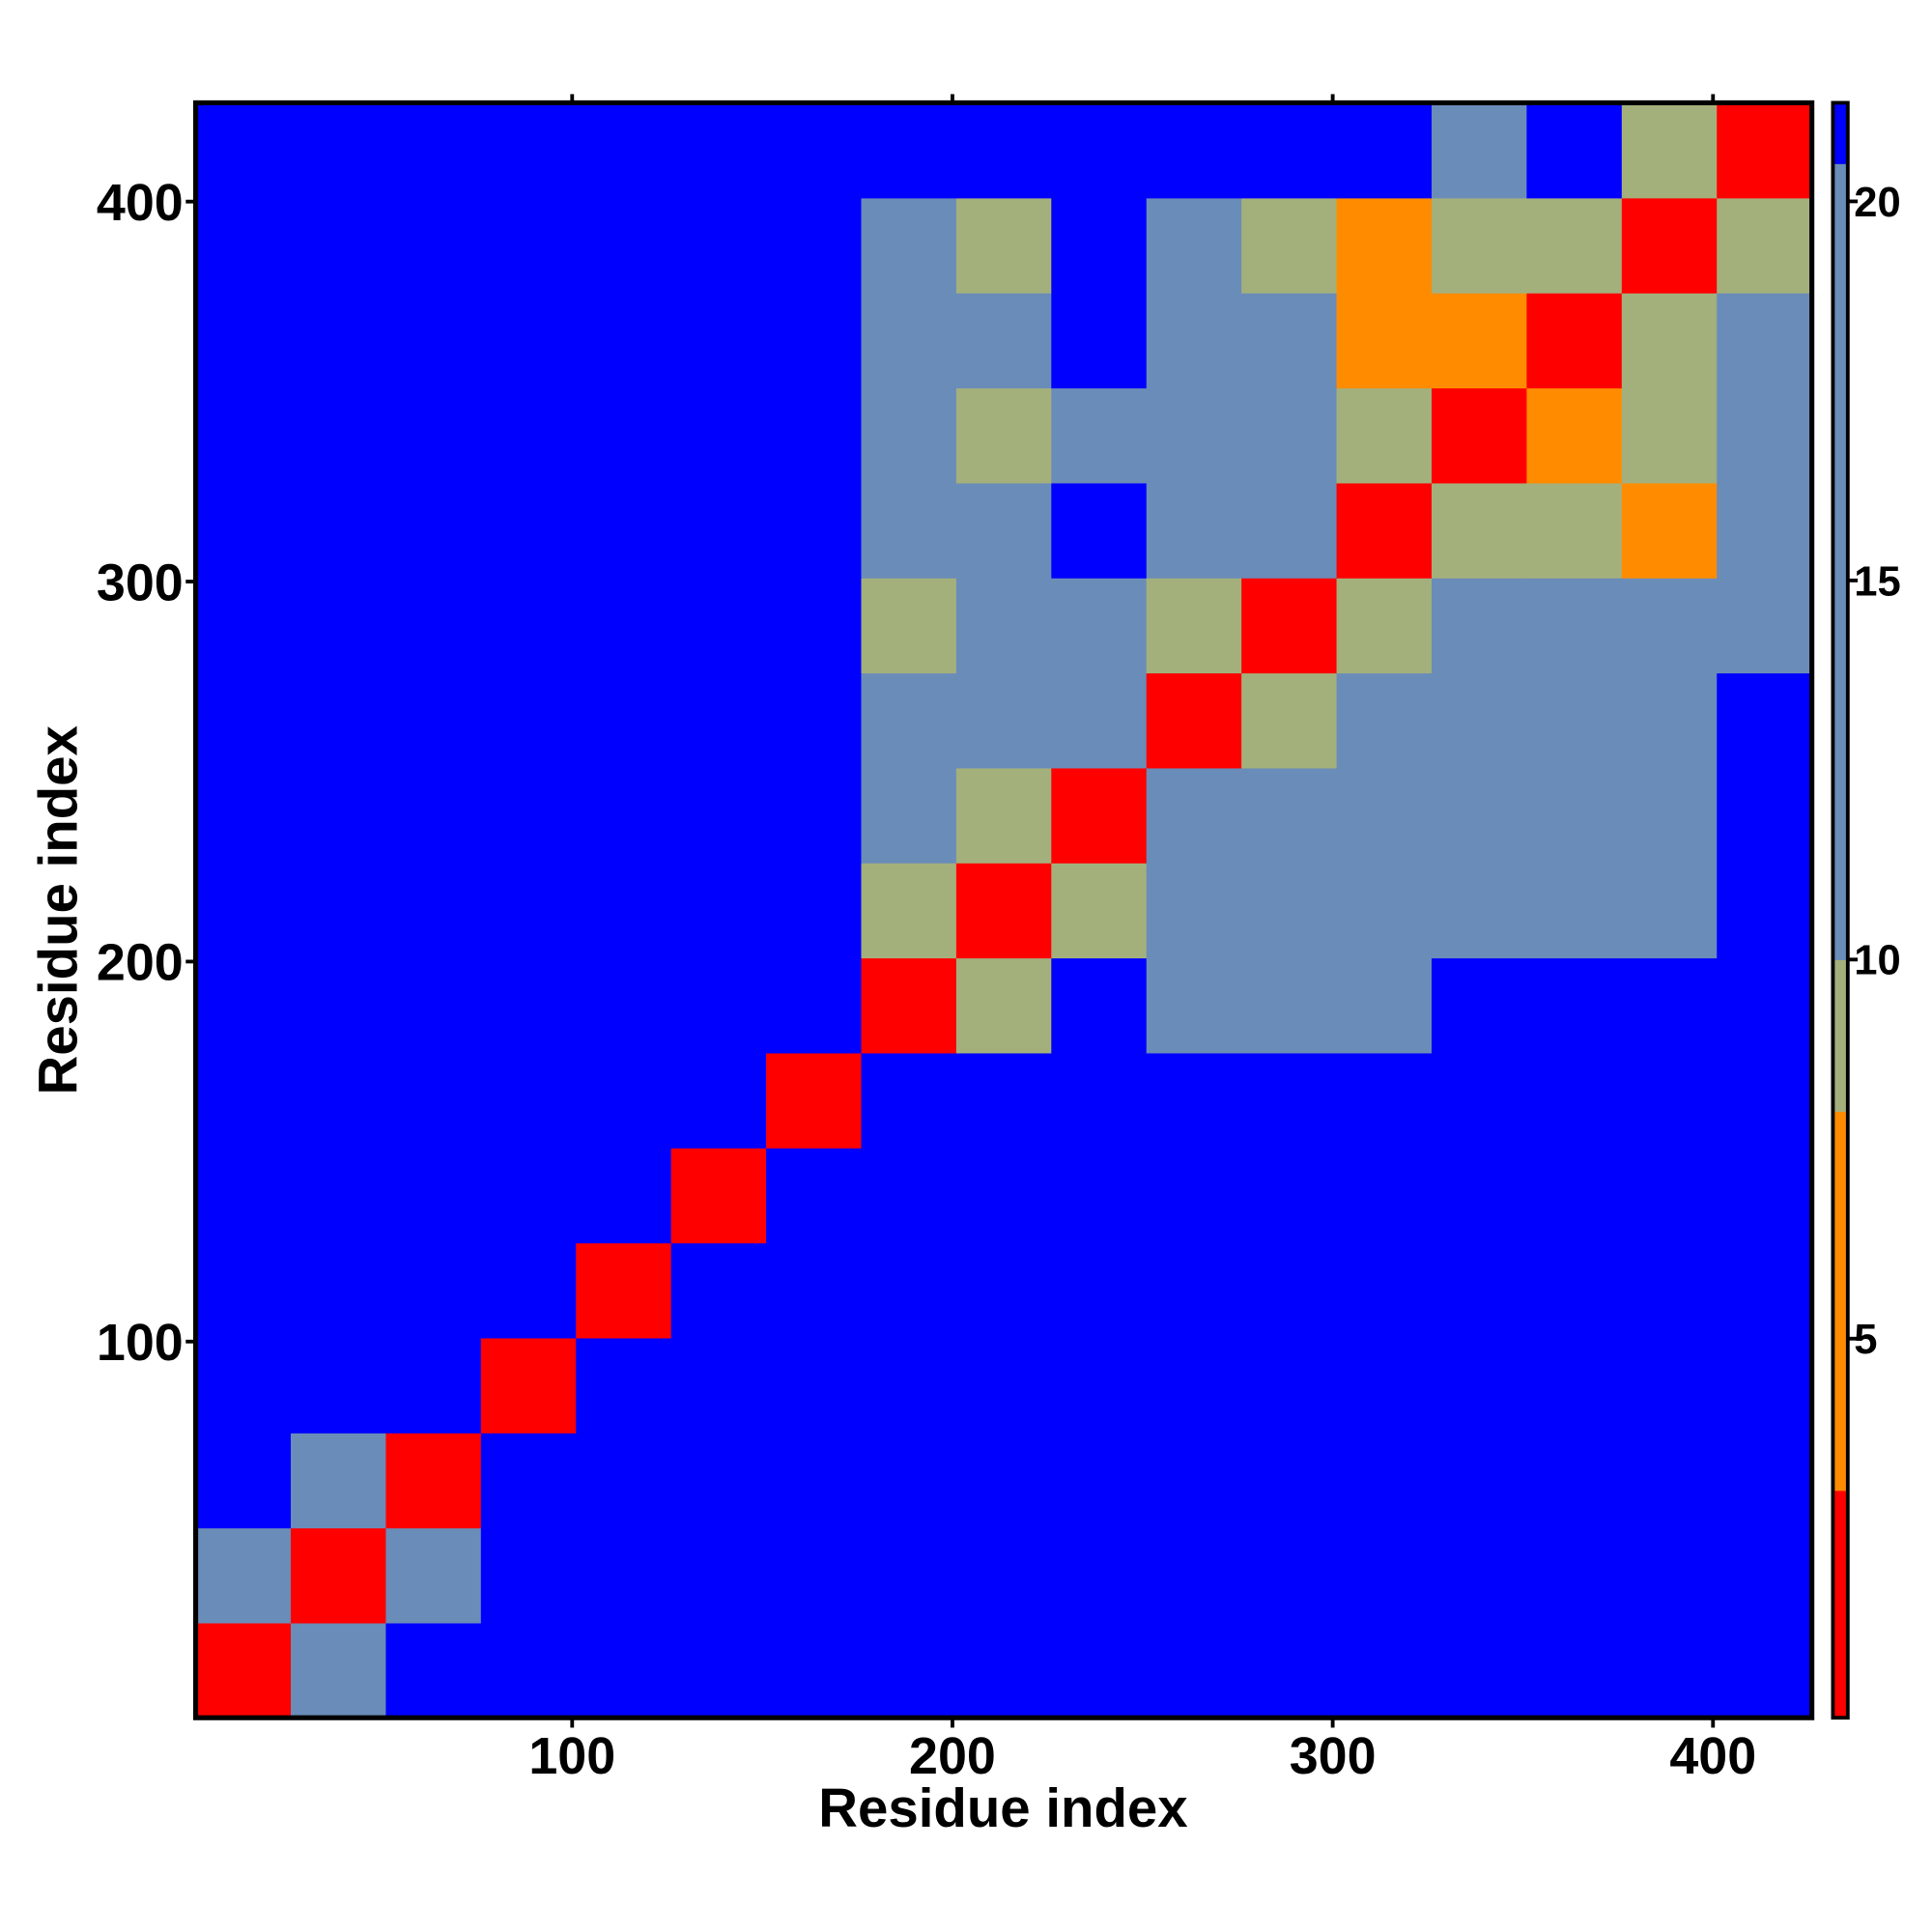  Describe the element at coordinates (140, 1343) in the screenshot. I see `y-tick-label: 100` at that location.